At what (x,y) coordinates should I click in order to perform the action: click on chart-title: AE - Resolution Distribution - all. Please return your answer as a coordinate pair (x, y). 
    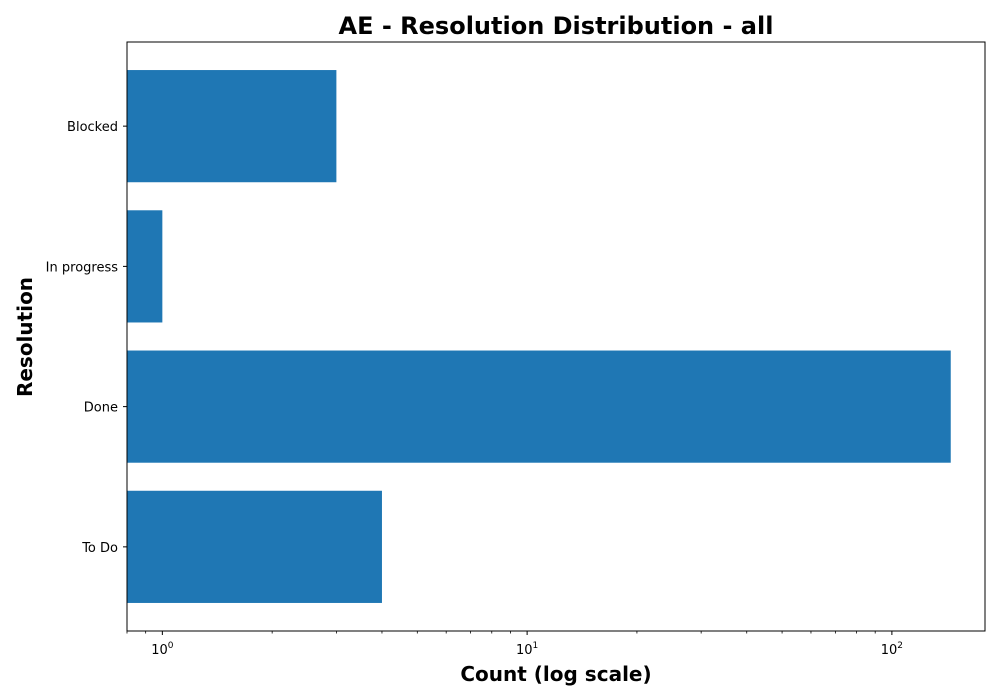
    Looking at the image, I should click on (556, 26).